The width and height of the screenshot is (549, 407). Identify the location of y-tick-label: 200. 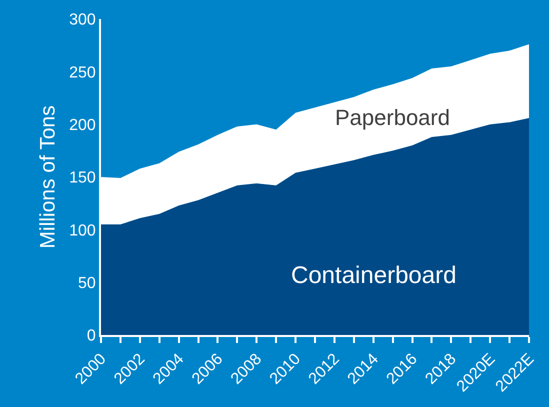
(82, 125).